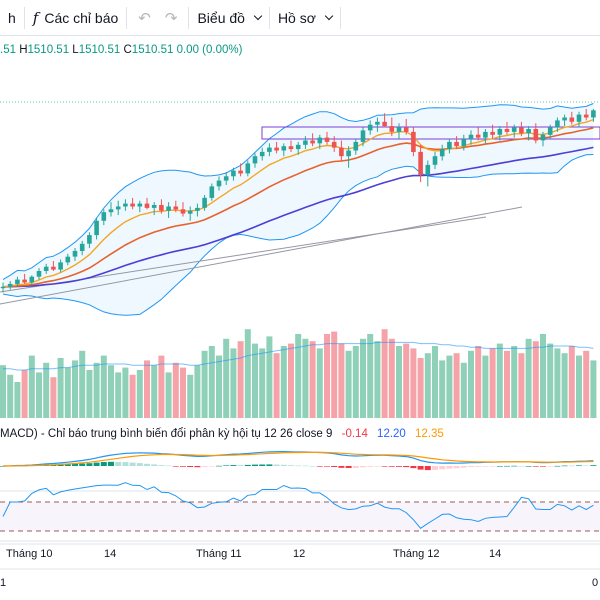  I want to click on rsi-line, so click(298, 505).